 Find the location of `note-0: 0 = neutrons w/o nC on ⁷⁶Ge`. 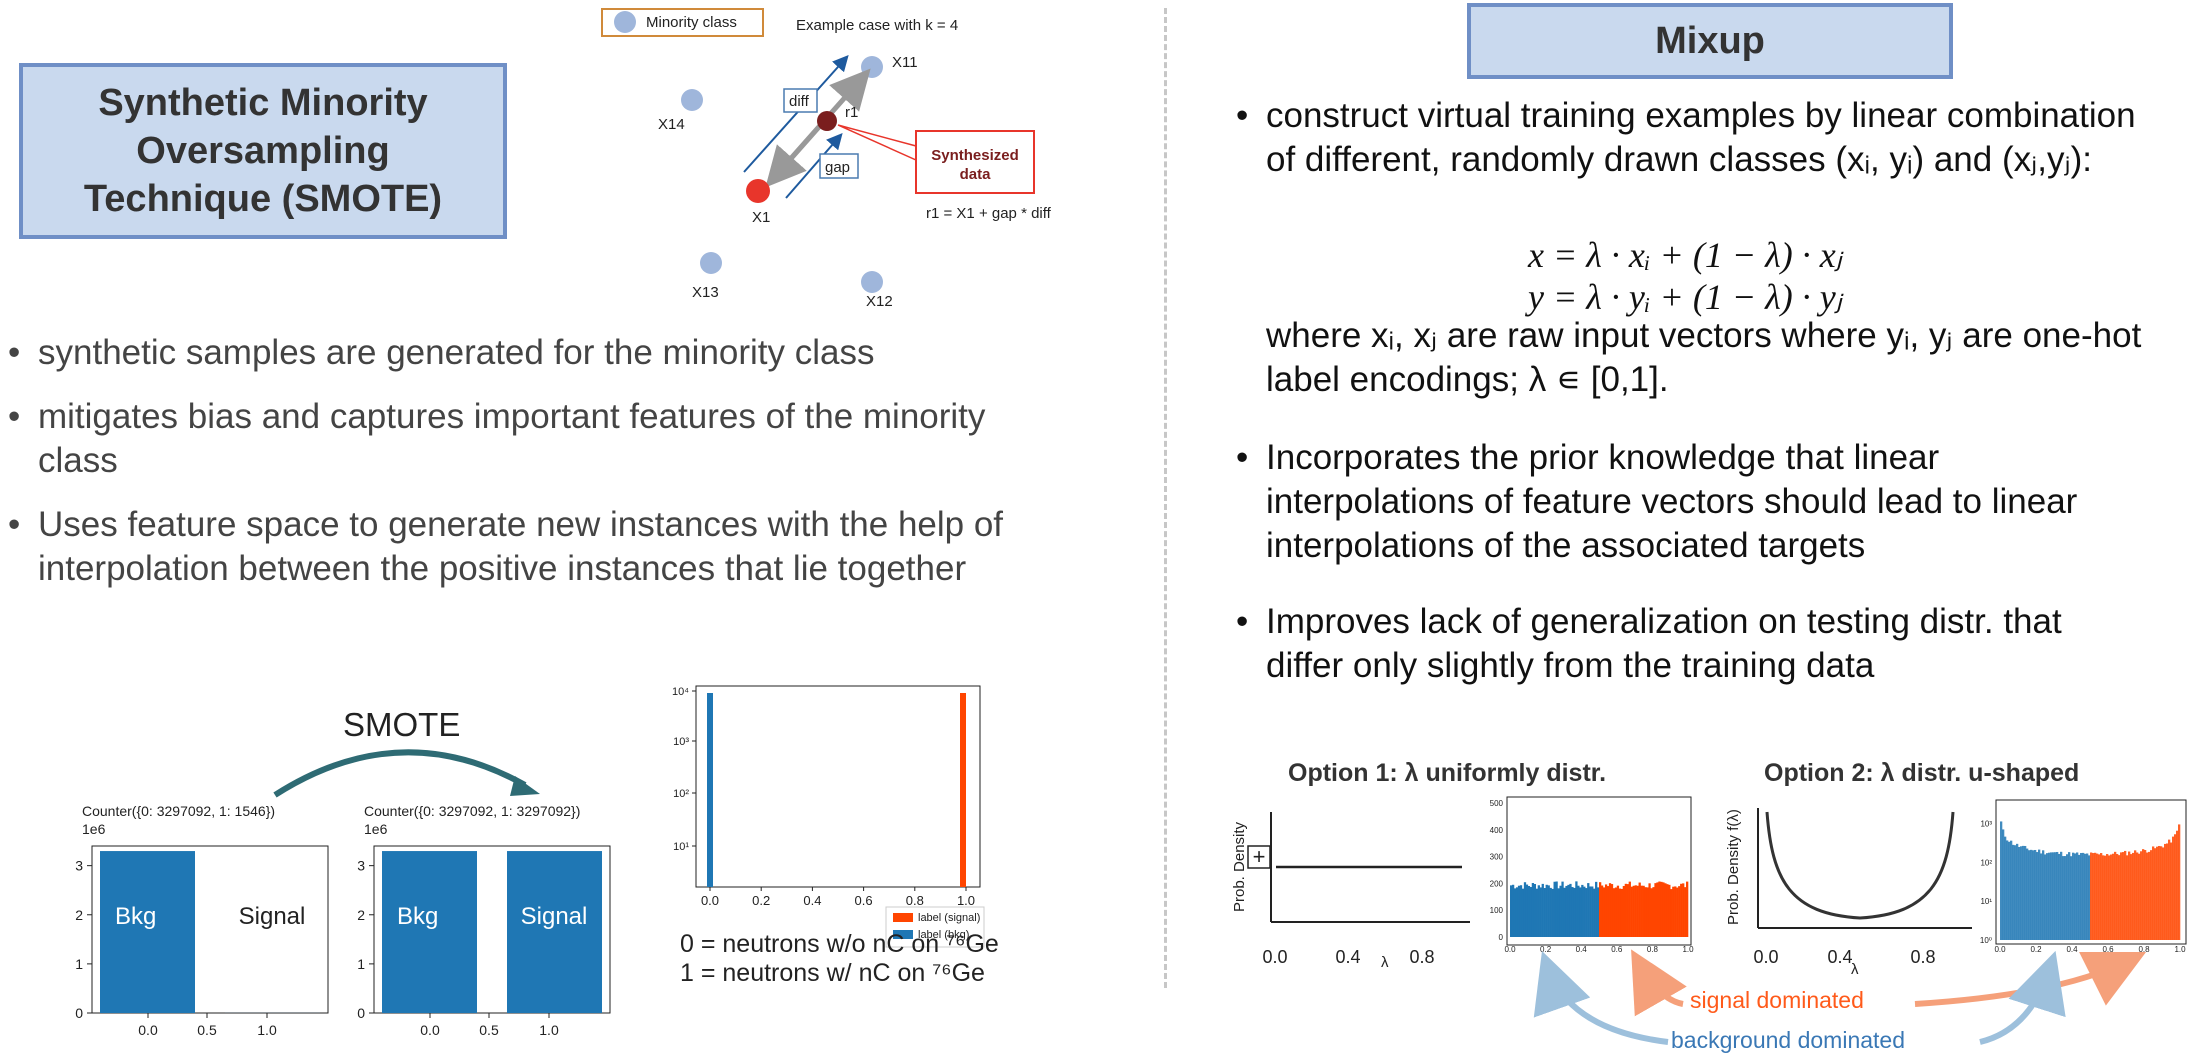

note-0: 0 = neutrons w/o nC on ⁷⁶Ge is located at coordinates (839, 944).